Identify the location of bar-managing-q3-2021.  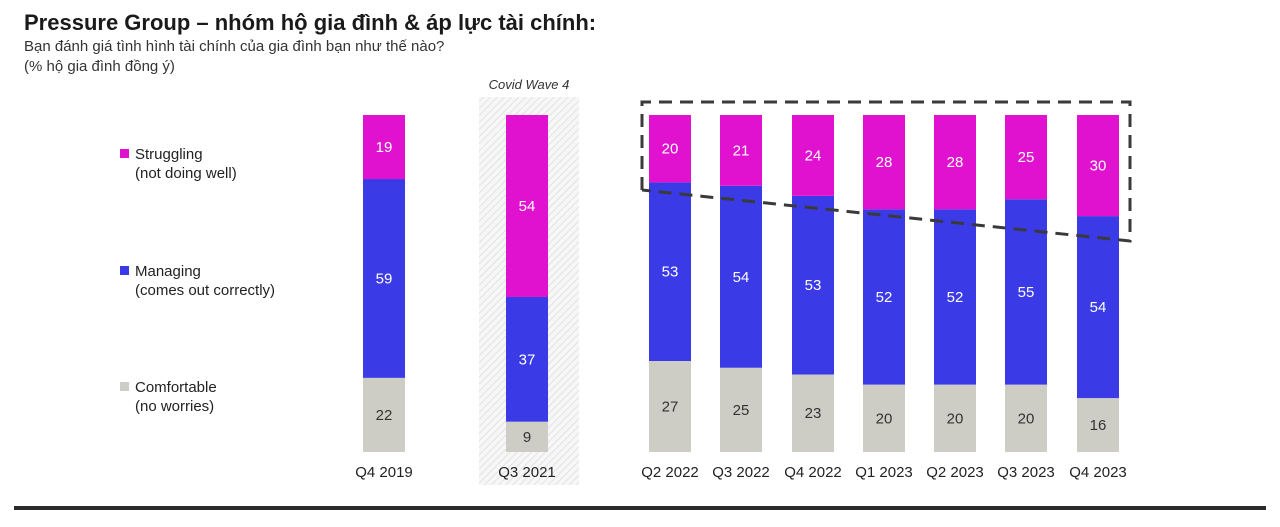
(527, 359).